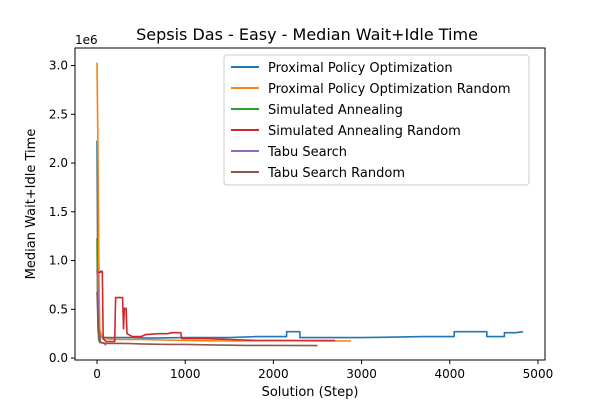 This screenshot has height=400, width=600. Describe the element at coordinates (449, 374) in the screenshot. I see `x-tick-label: 4000` at that location.